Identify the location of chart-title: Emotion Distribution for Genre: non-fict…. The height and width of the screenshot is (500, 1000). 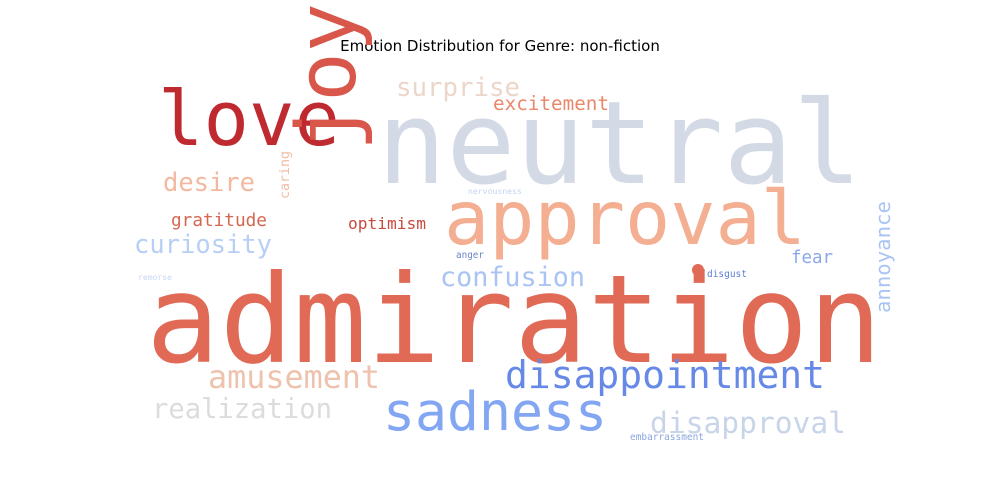
(500, 46).